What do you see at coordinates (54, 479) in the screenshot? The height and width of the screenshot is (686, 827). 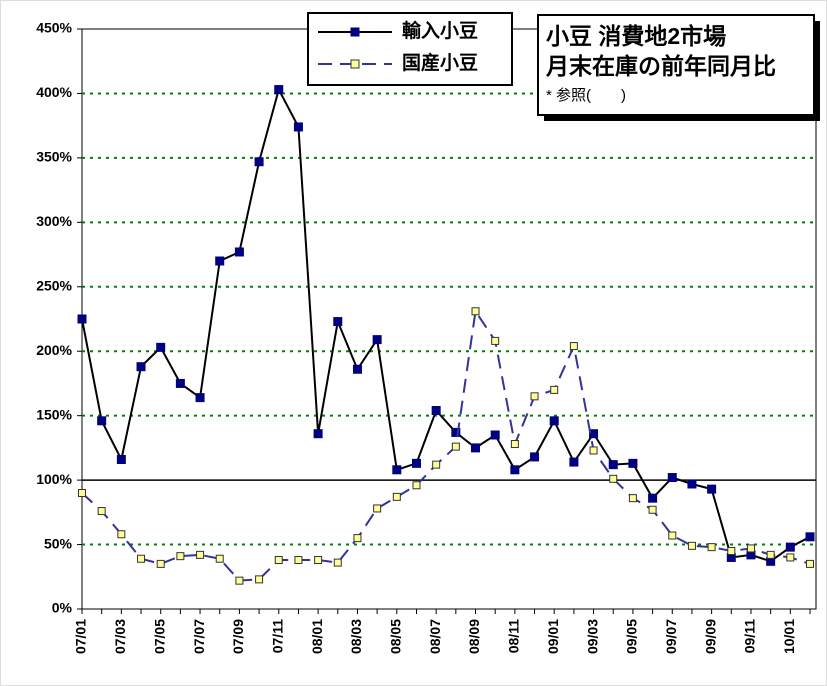 I see `y-tick-label: 100%` at bounding box center [54, 479].